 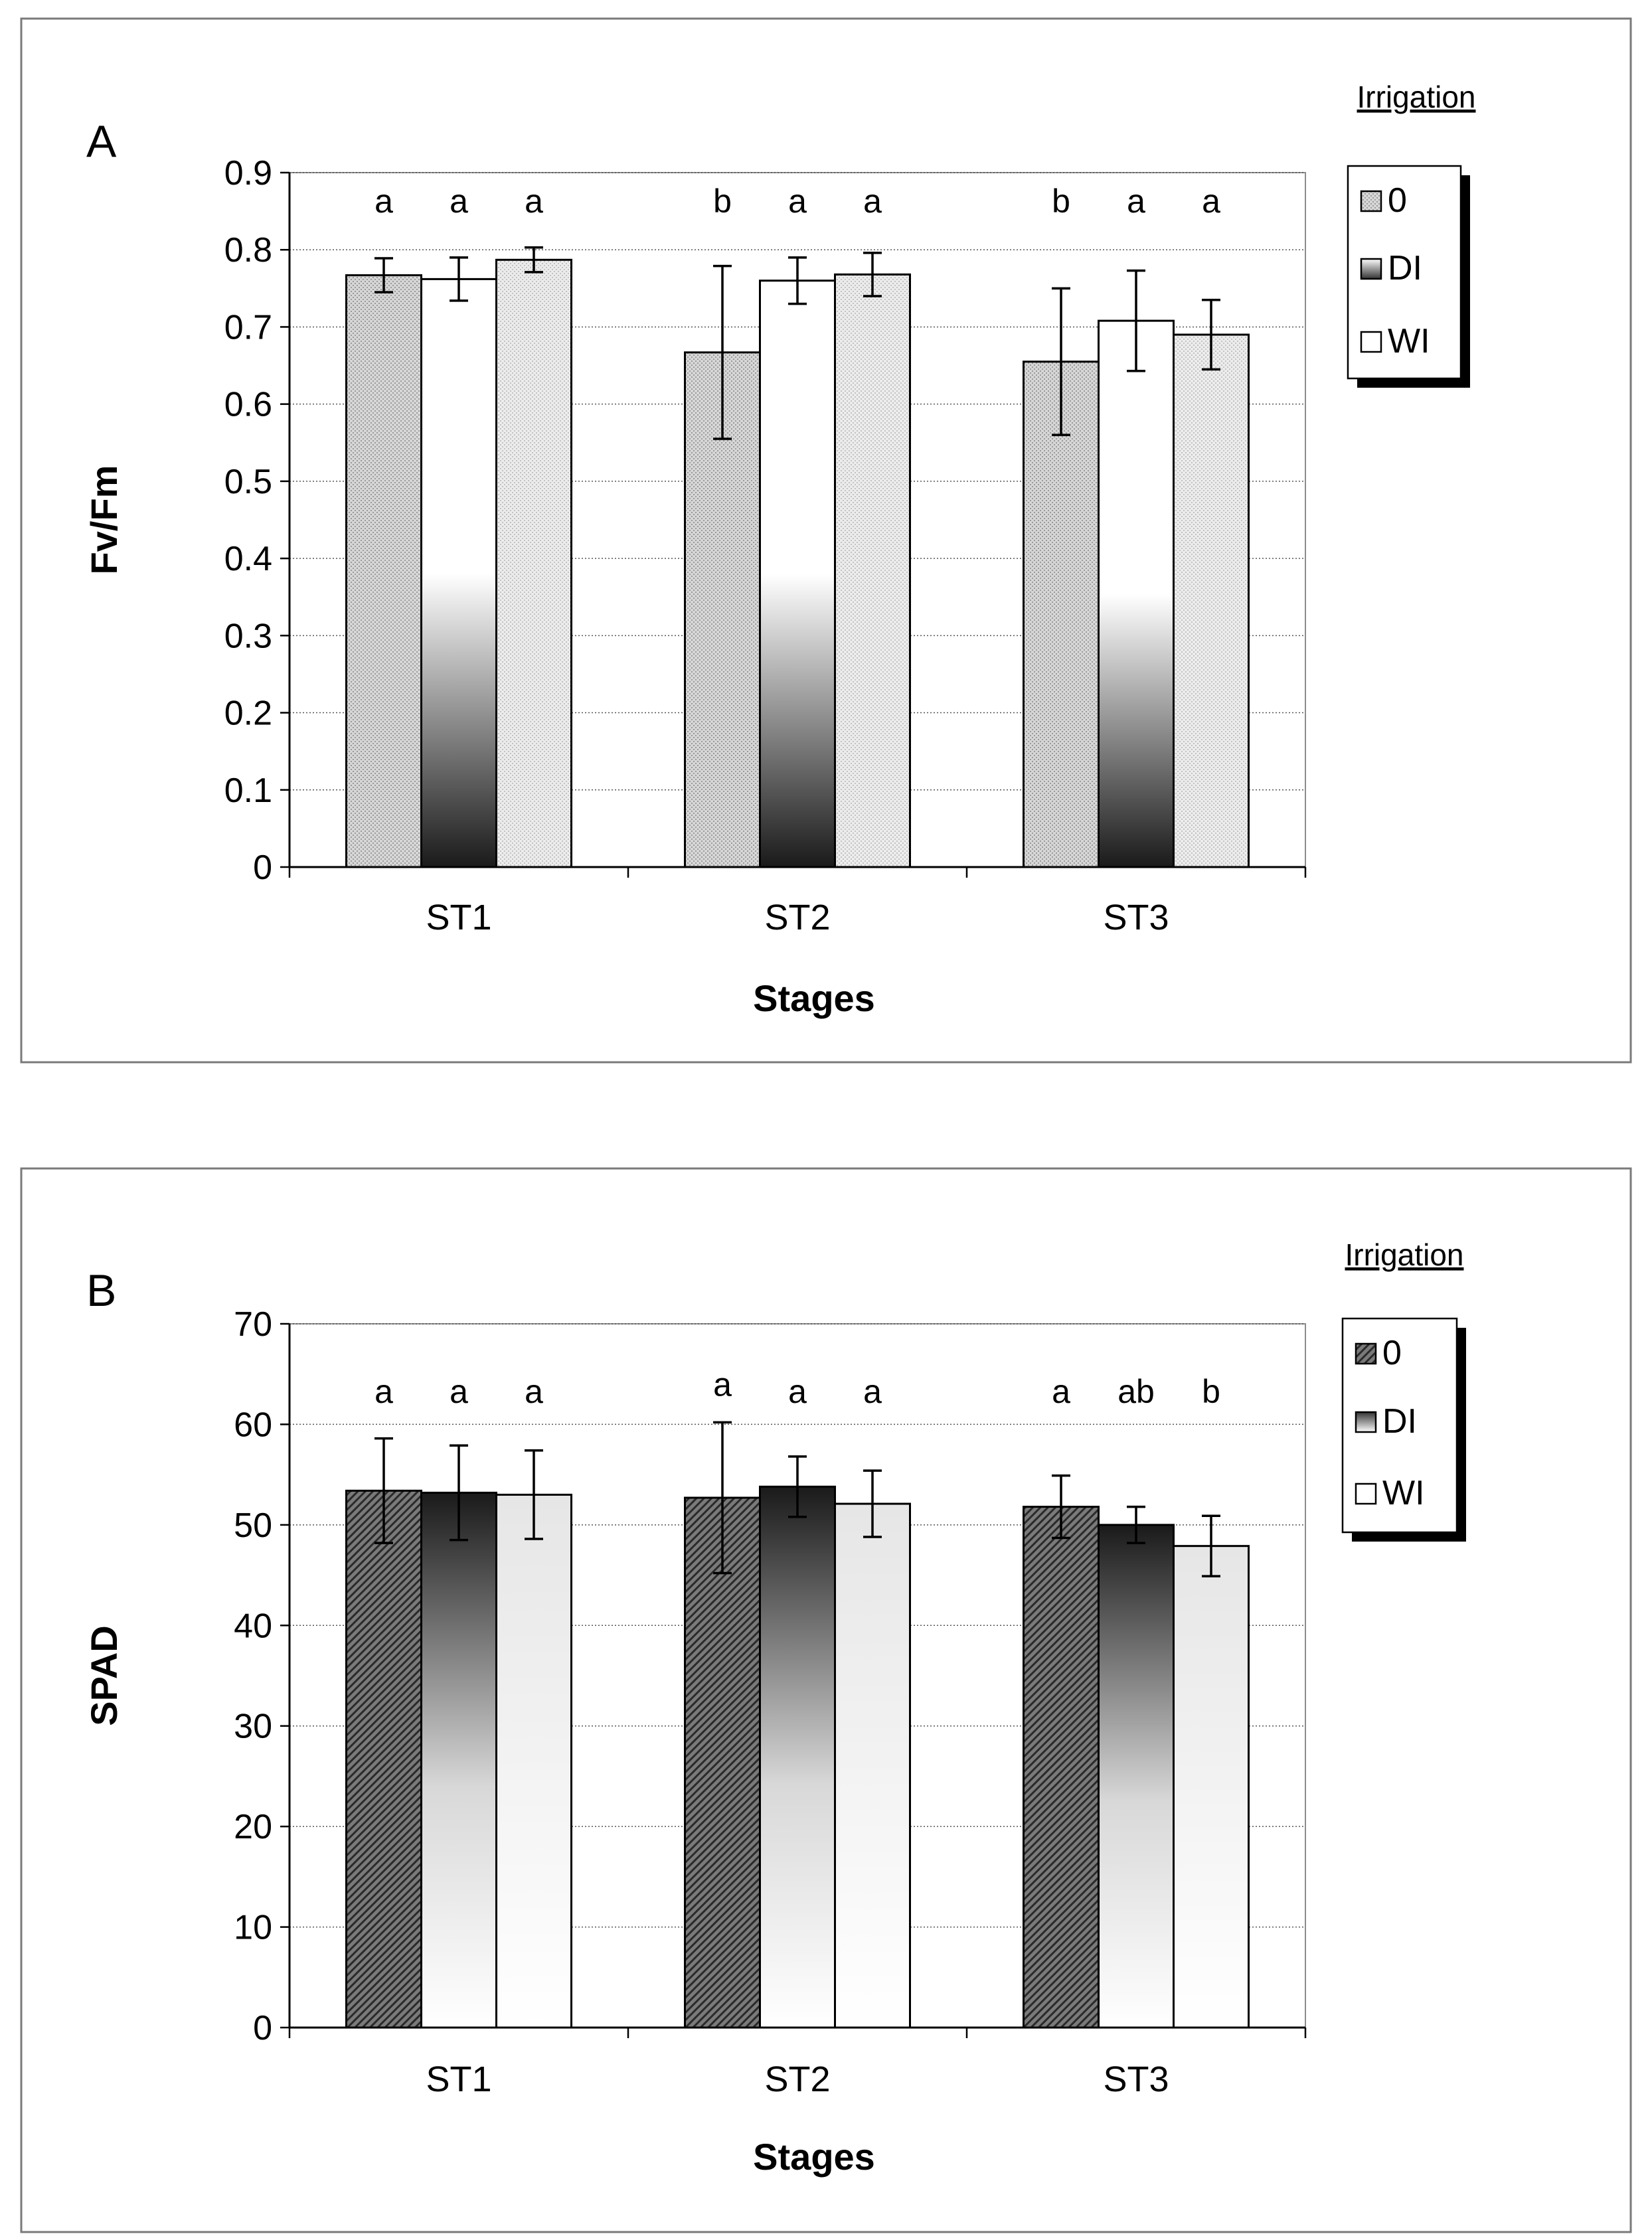 I want to click on y-tick-label: 0.4, so click(x=248, y=559).